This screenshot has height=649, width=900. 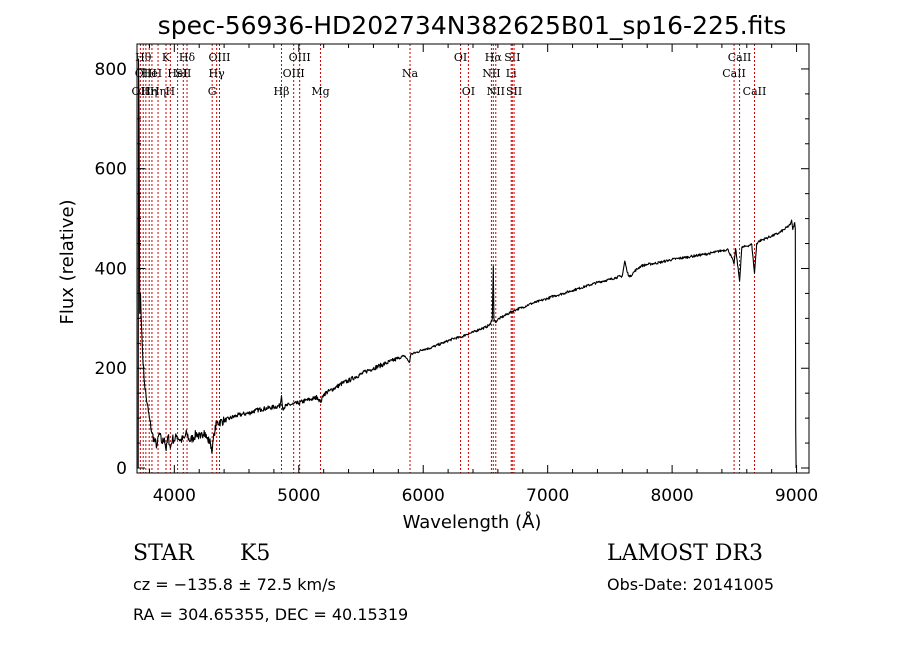 I want to click on line-marker-label: OII, so click(x=141, y=91).